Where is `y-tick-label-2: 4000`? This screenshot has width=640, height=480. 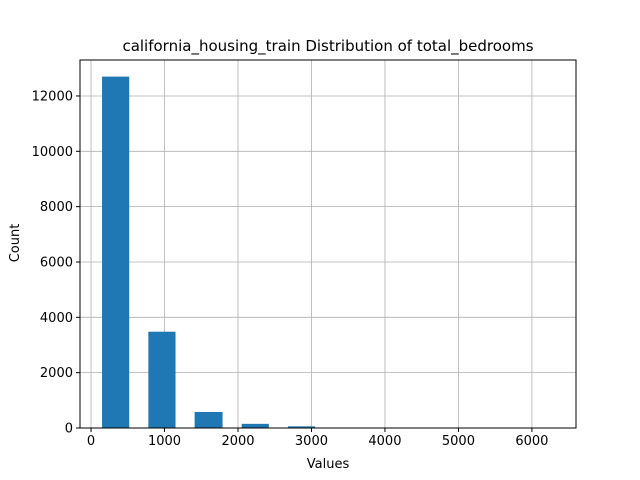
y-tick-label-2: 4000 is located at coordinates (56, 318).